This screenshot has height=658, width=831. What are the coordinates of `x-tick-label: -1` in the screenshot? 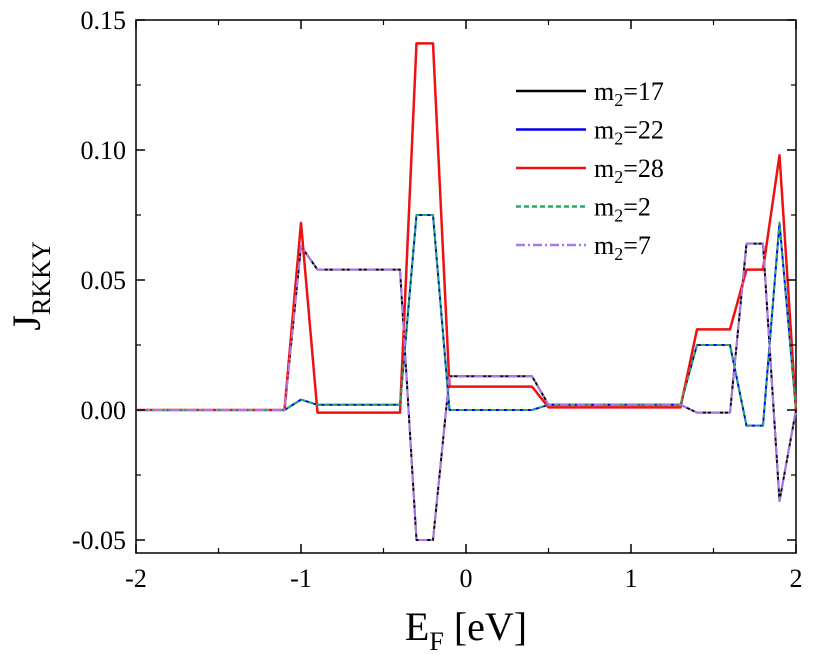 It's located at (301, 578).